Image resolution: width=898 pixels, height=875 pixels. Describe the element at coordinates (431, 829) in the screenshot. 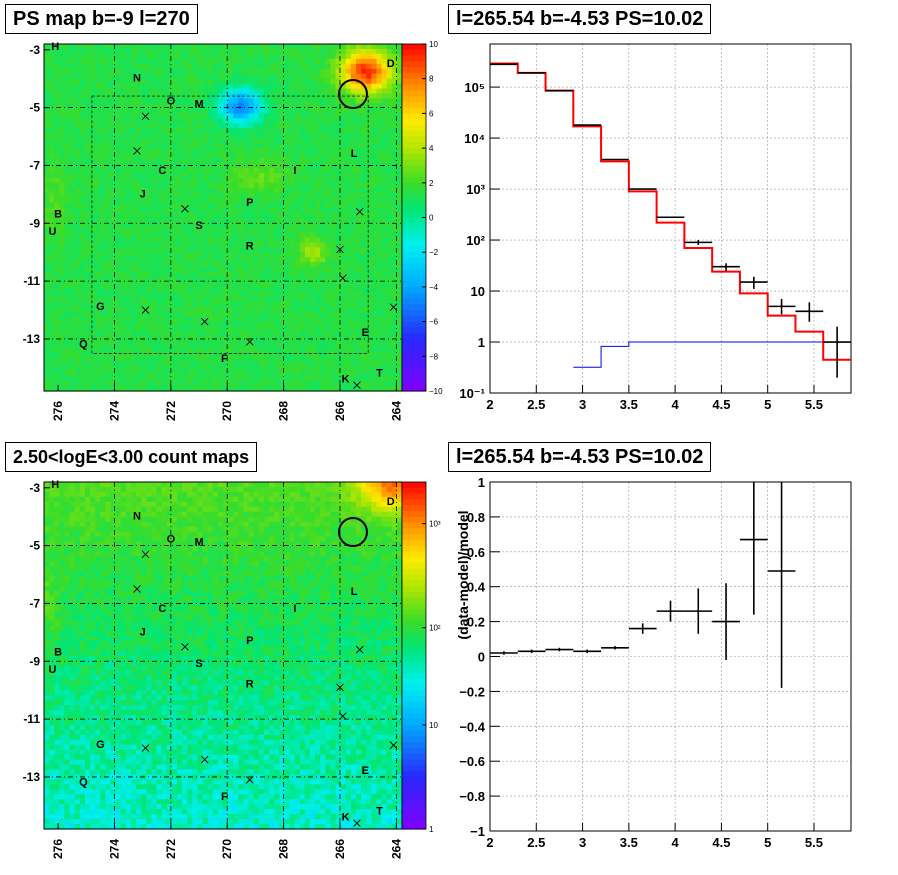

I see `colorbar-label: 1` at that location.